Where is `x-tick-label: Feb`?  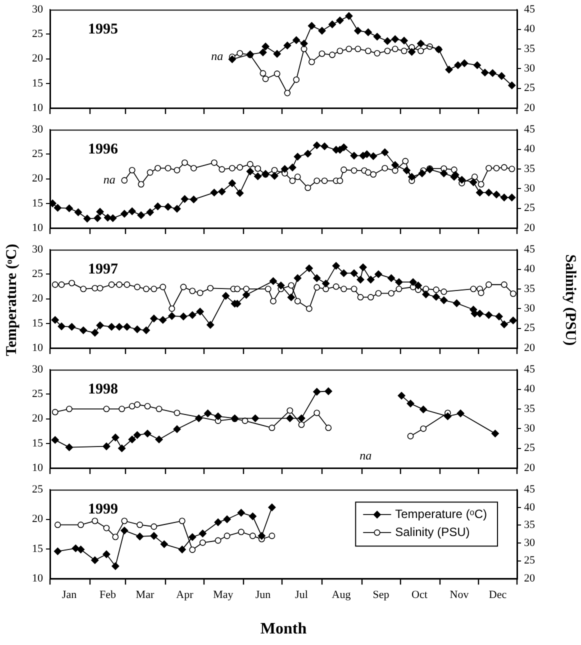 x-tick-label: Feb is located at coordinates (107, 595).